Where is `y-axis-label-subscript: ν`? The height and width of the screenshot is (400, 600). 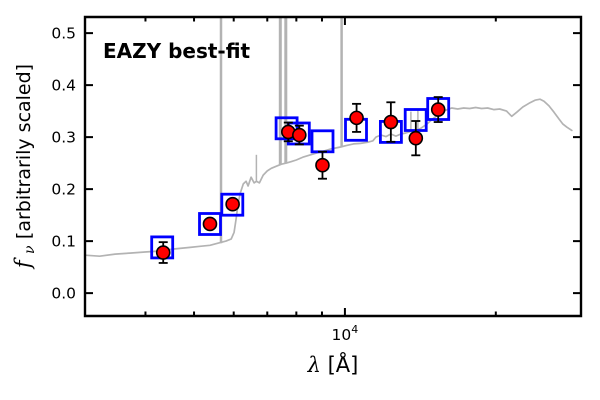 y-axis-label-subscript: ν is located at coordinates (30, 249).